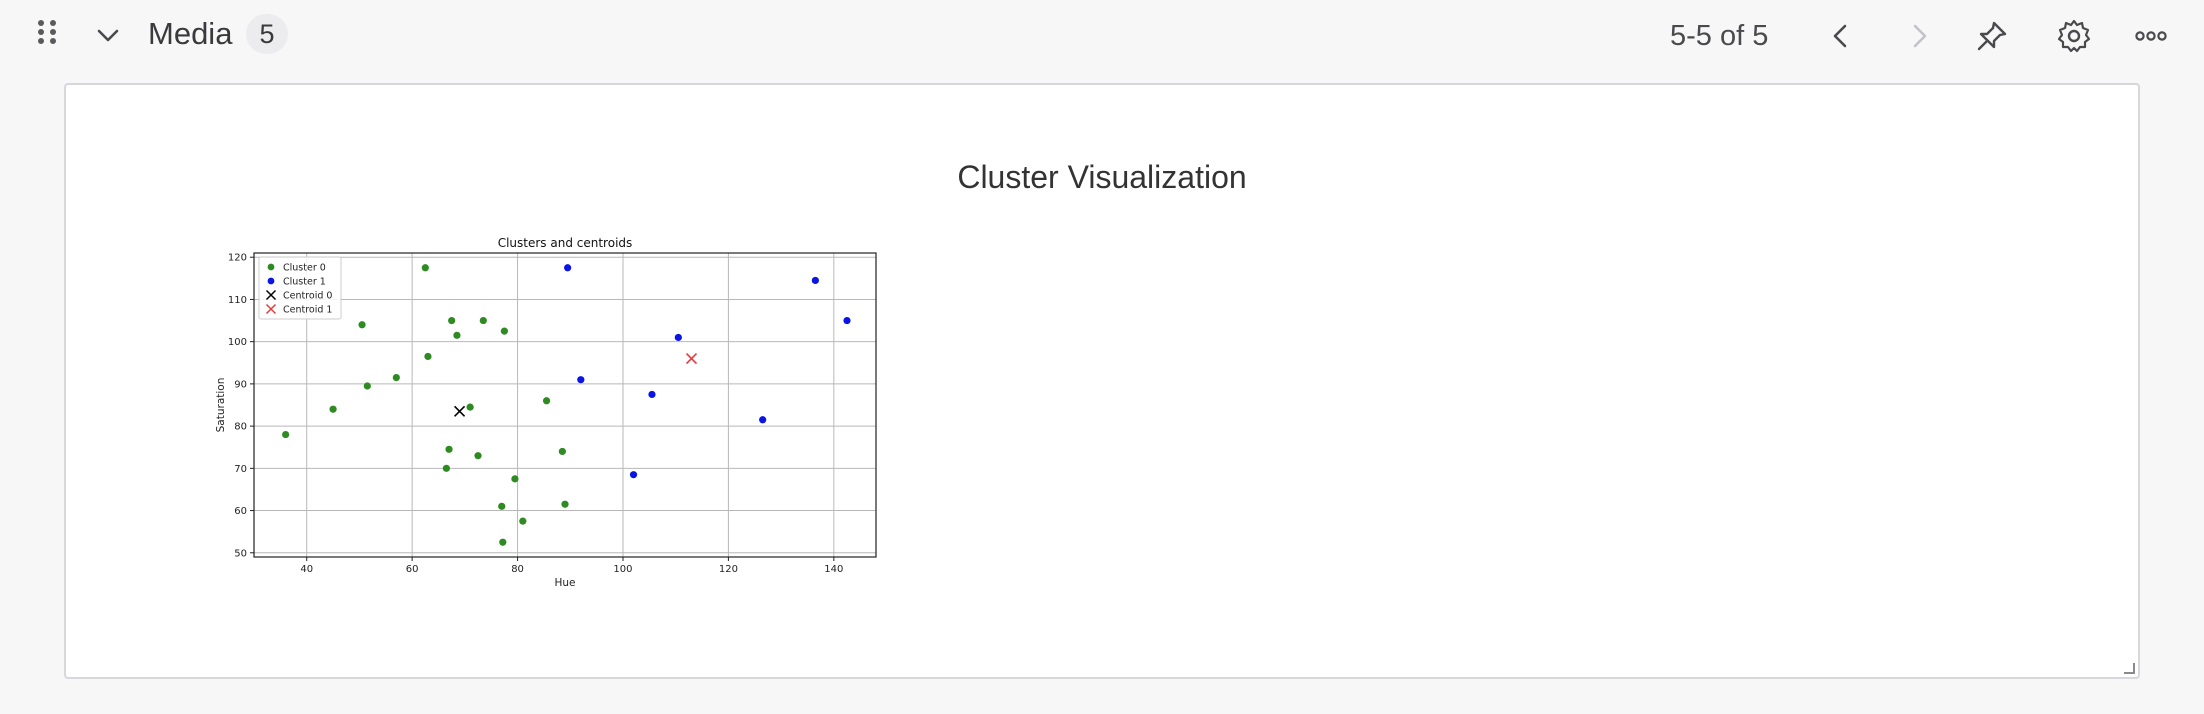 This screenshot has width=2204, height=714. I want to click on chart-title: Clusters and centroids, so click(565, 243).